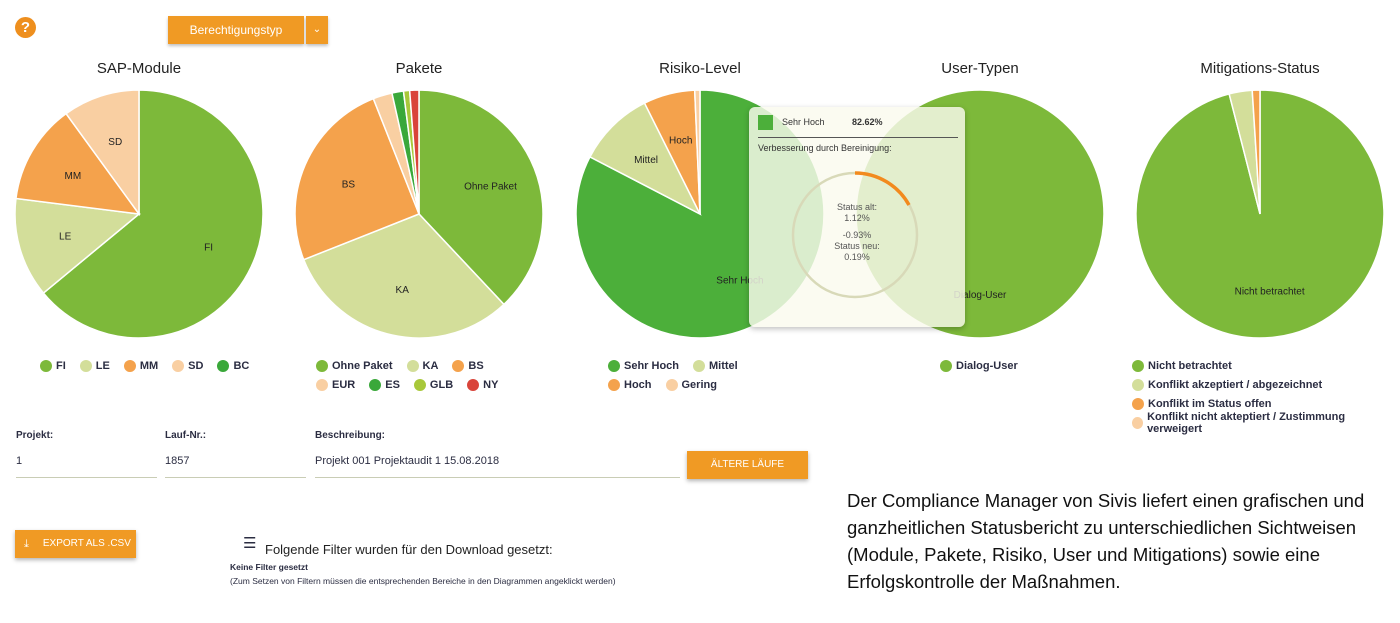  What do you see at coordinates (419, 68) in the screenshot?
I see `chart-title-pakete: Pakete` at bounding box center [419, 68].